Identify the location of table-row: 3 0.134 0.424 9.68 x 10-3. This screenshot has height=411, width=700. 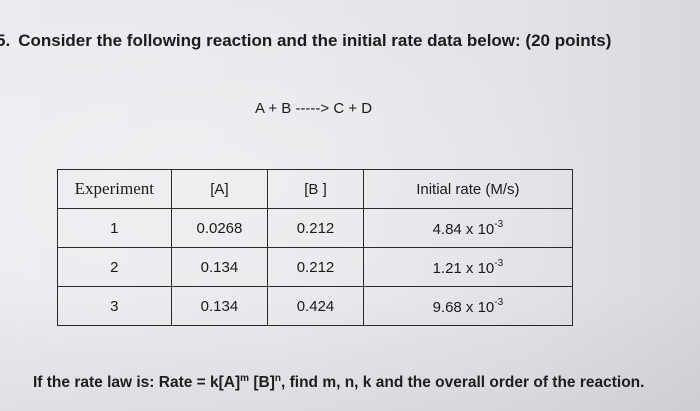
(315, 306).